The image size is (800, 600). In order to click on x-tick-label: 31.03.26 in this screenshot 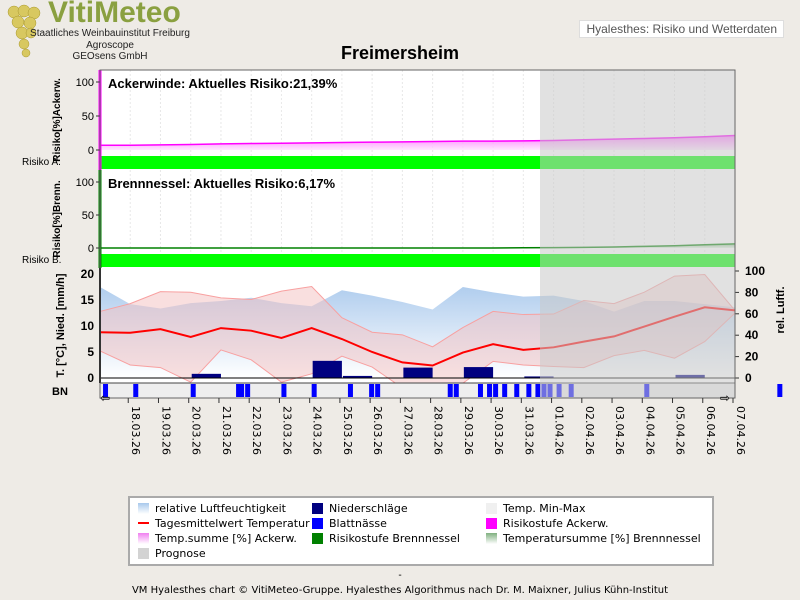, I will do `click(528, 430)`.